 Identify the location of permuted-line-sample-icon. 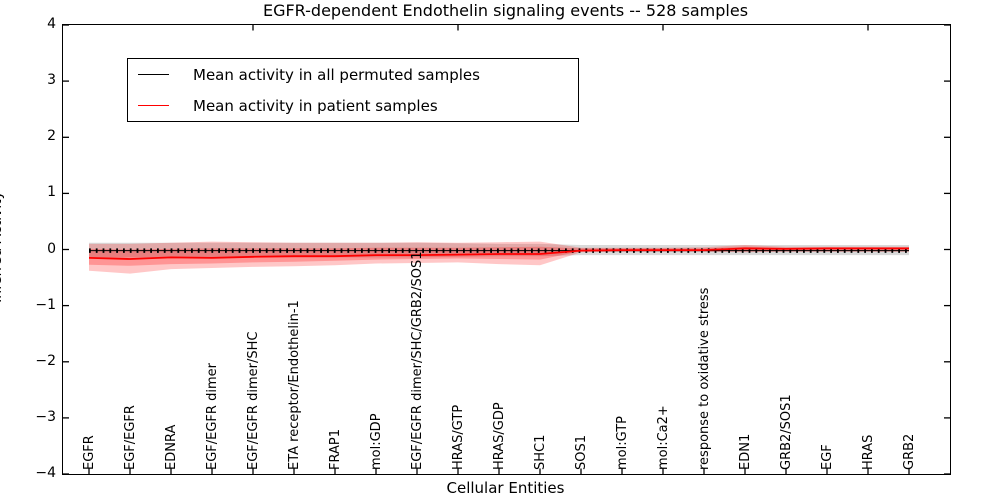
(153, 74).